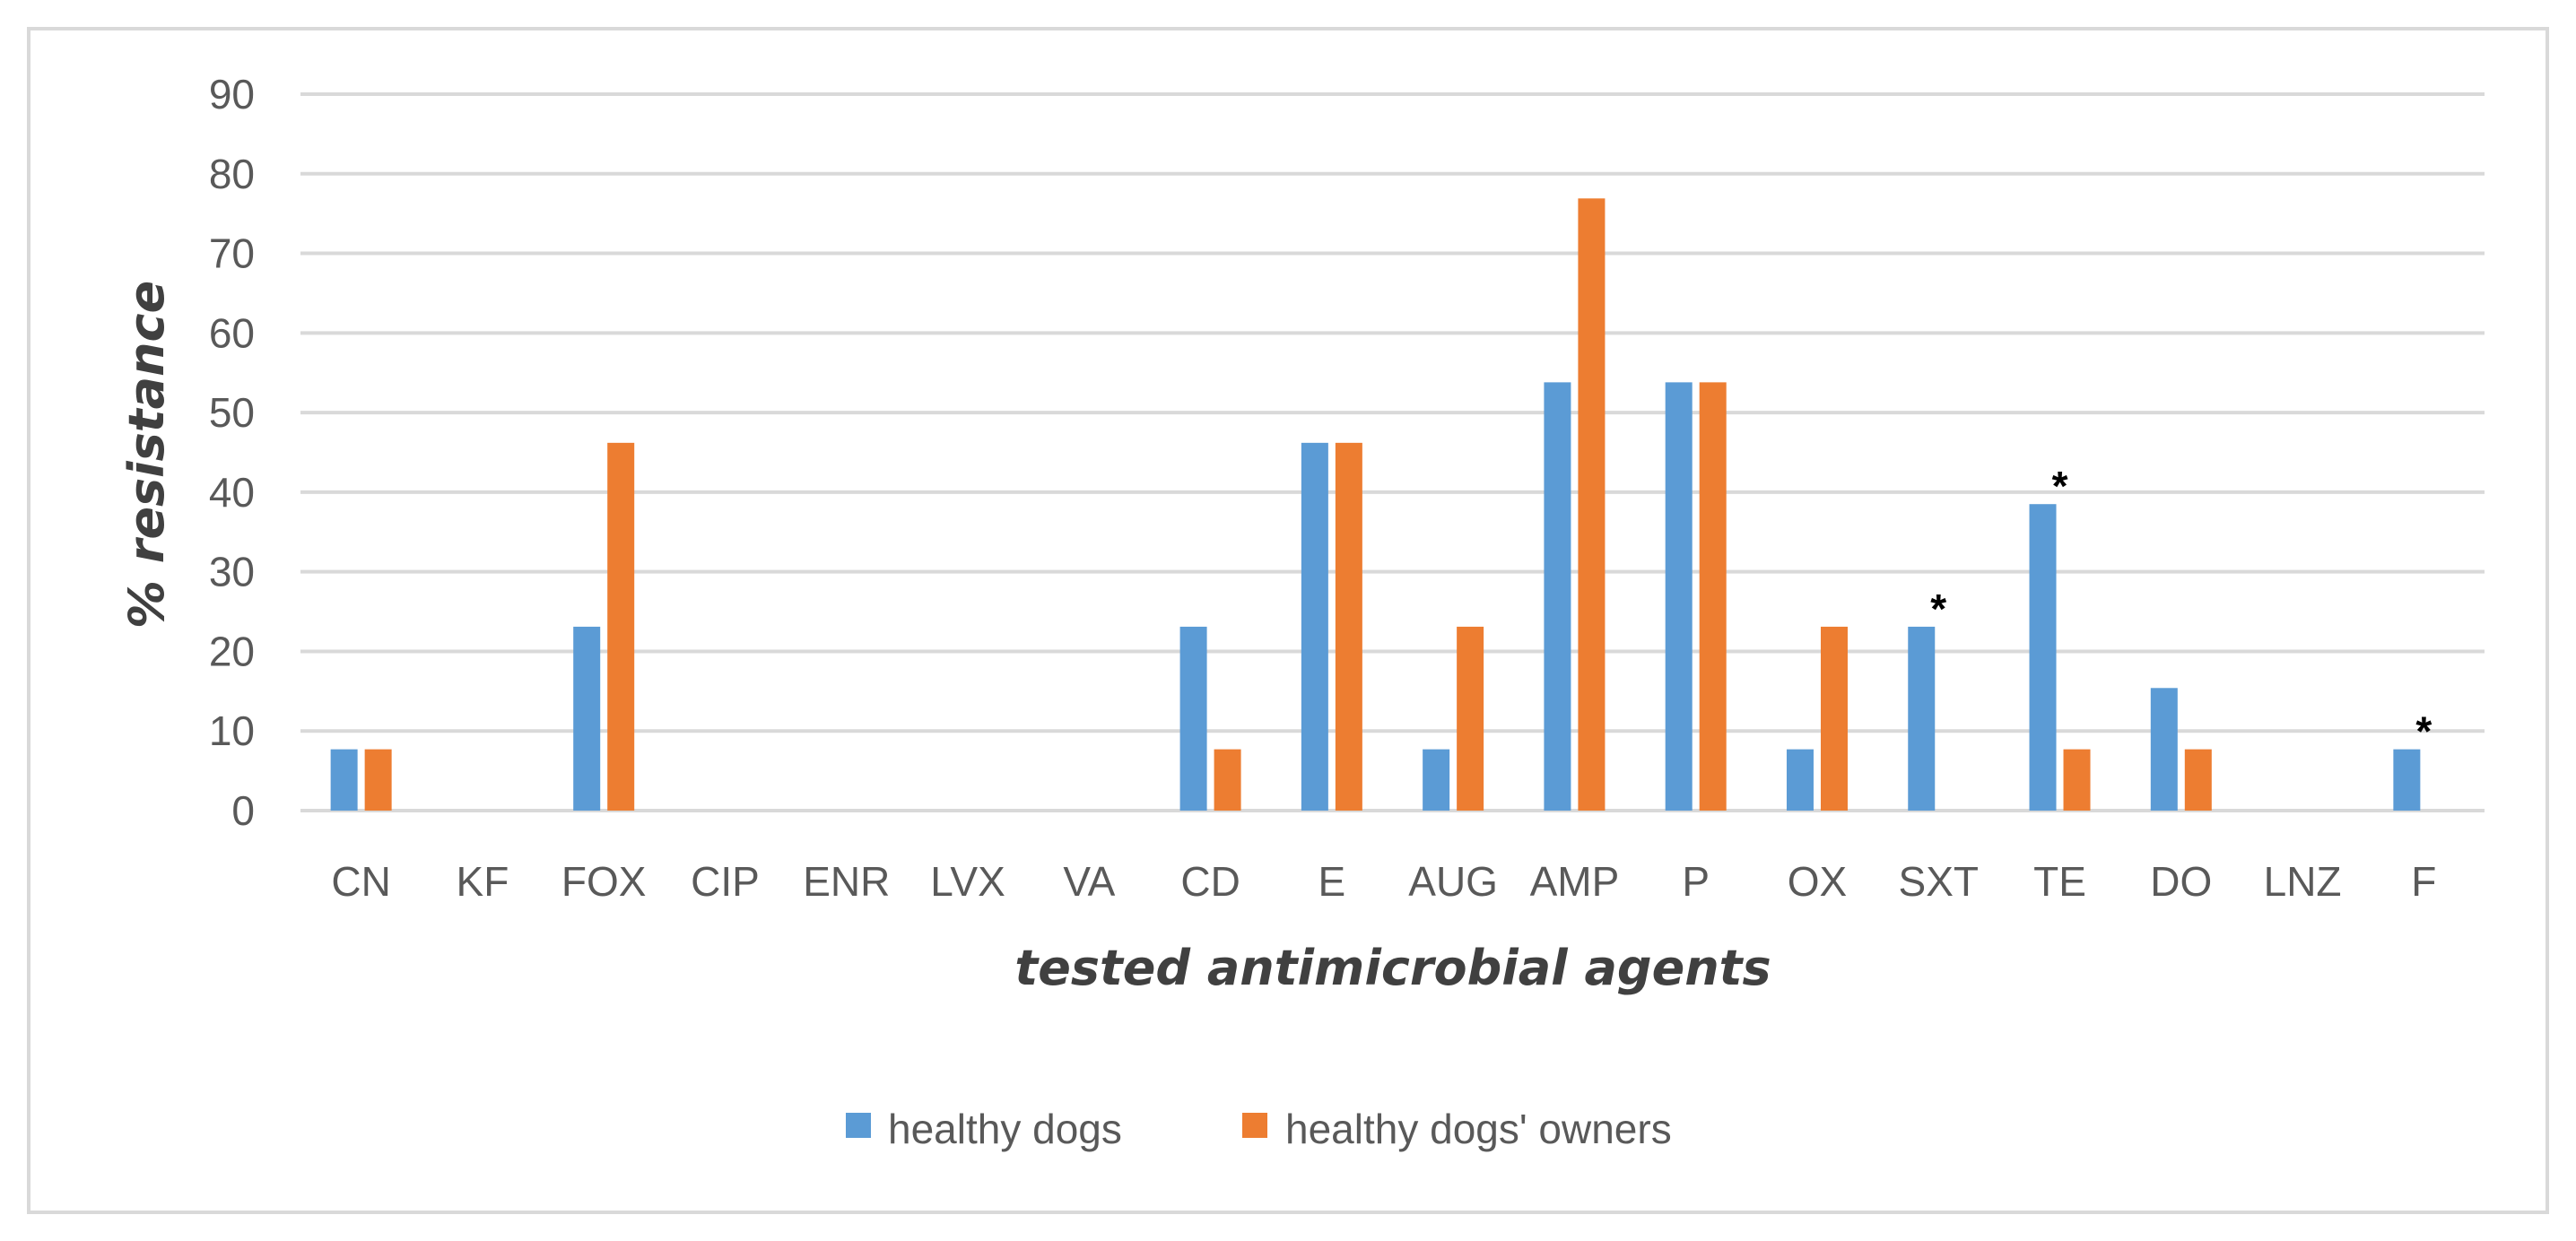 This screenshot has height=1241, width=2576. What do you see at coordinates (2181, 881) in the screenshot?
I see `x-tick-label-do: DO` at bounding box center [2181, 881].